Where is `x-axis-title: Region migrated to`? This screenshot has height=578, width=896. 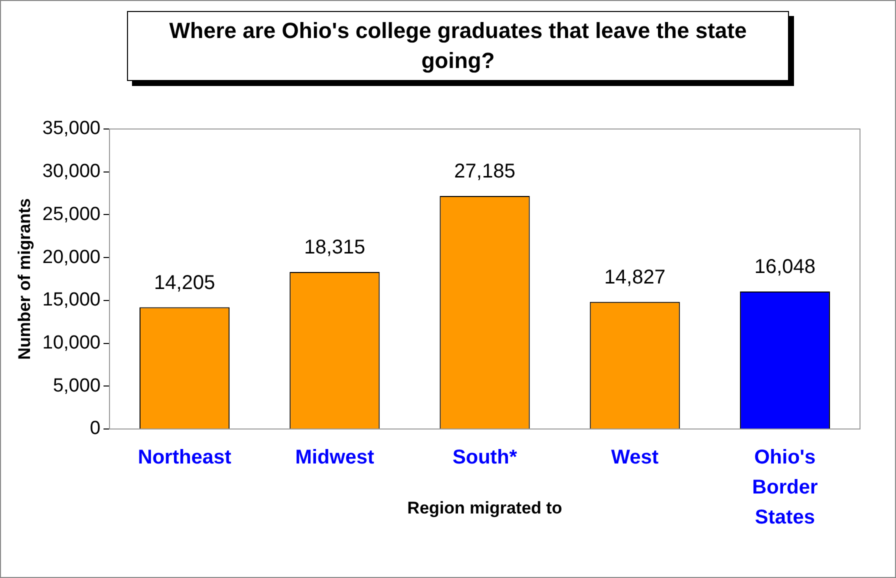
x-axis-title: Region migrated to is located at coordinates (484, 508).